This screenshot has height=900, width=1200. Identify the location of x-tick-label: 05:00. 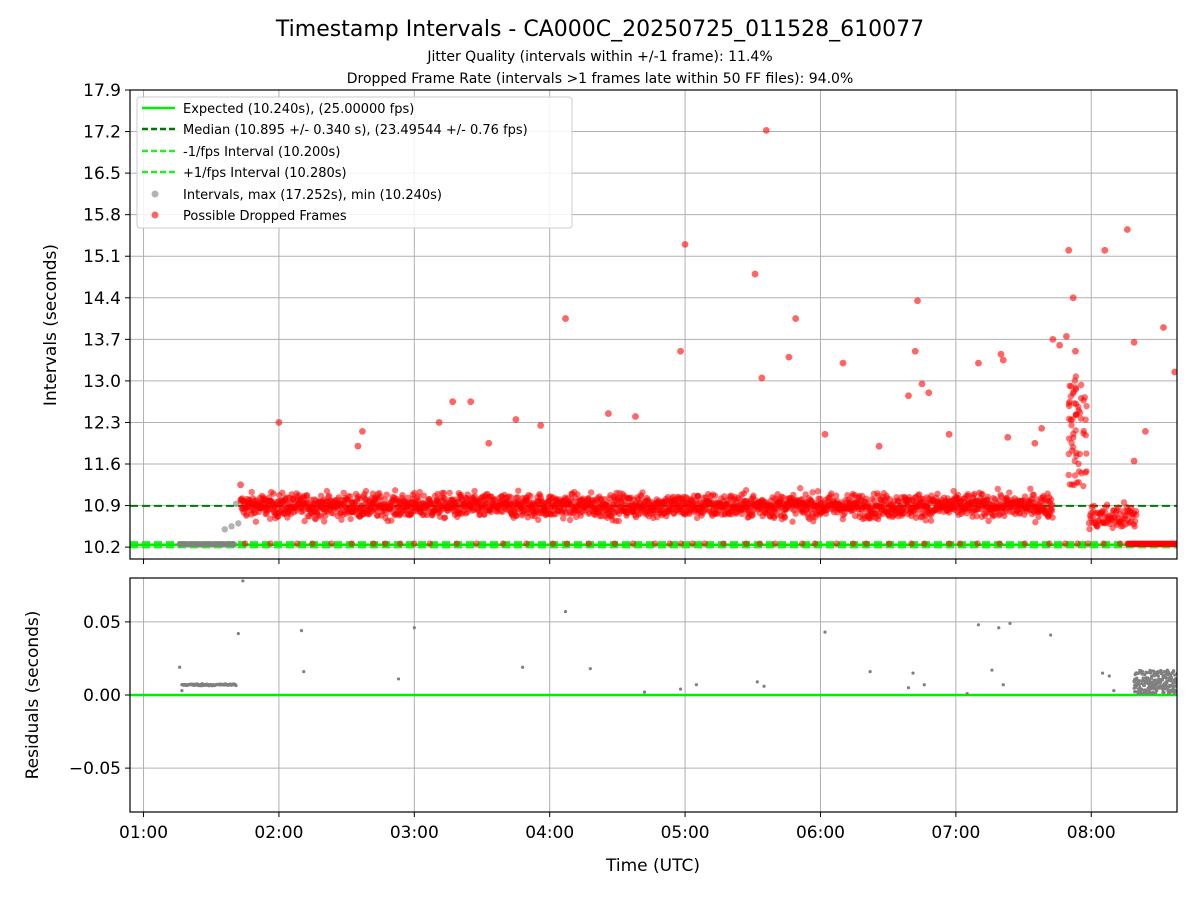
(685, 833).